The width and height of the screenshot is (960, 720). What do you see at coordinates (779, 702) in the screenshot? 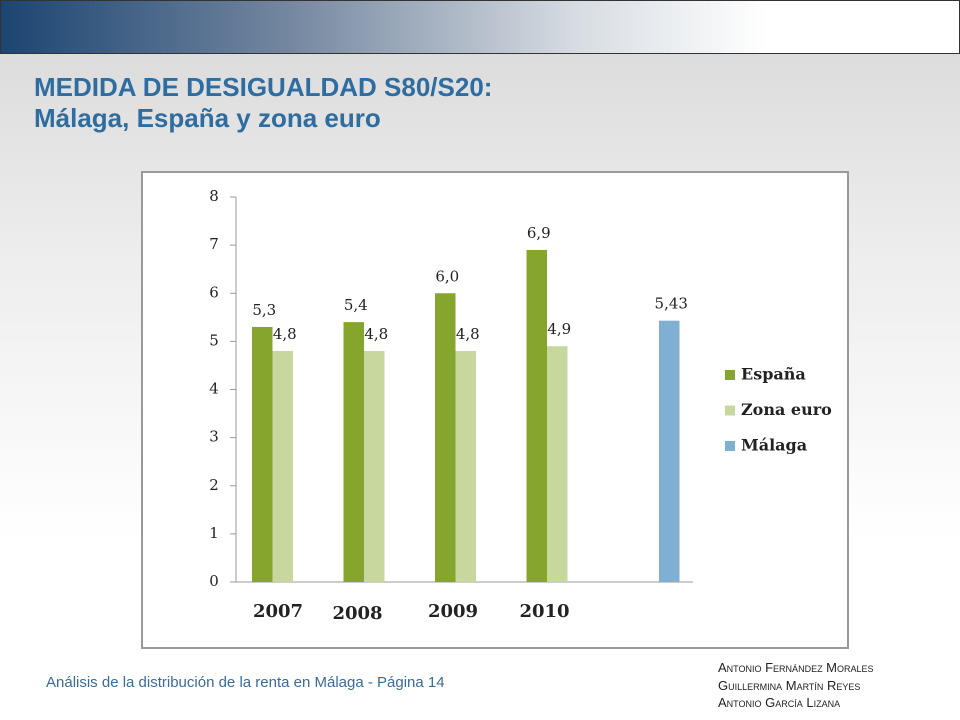
I see `author: Antonio García Lizana` at bounding box center [779, 702].